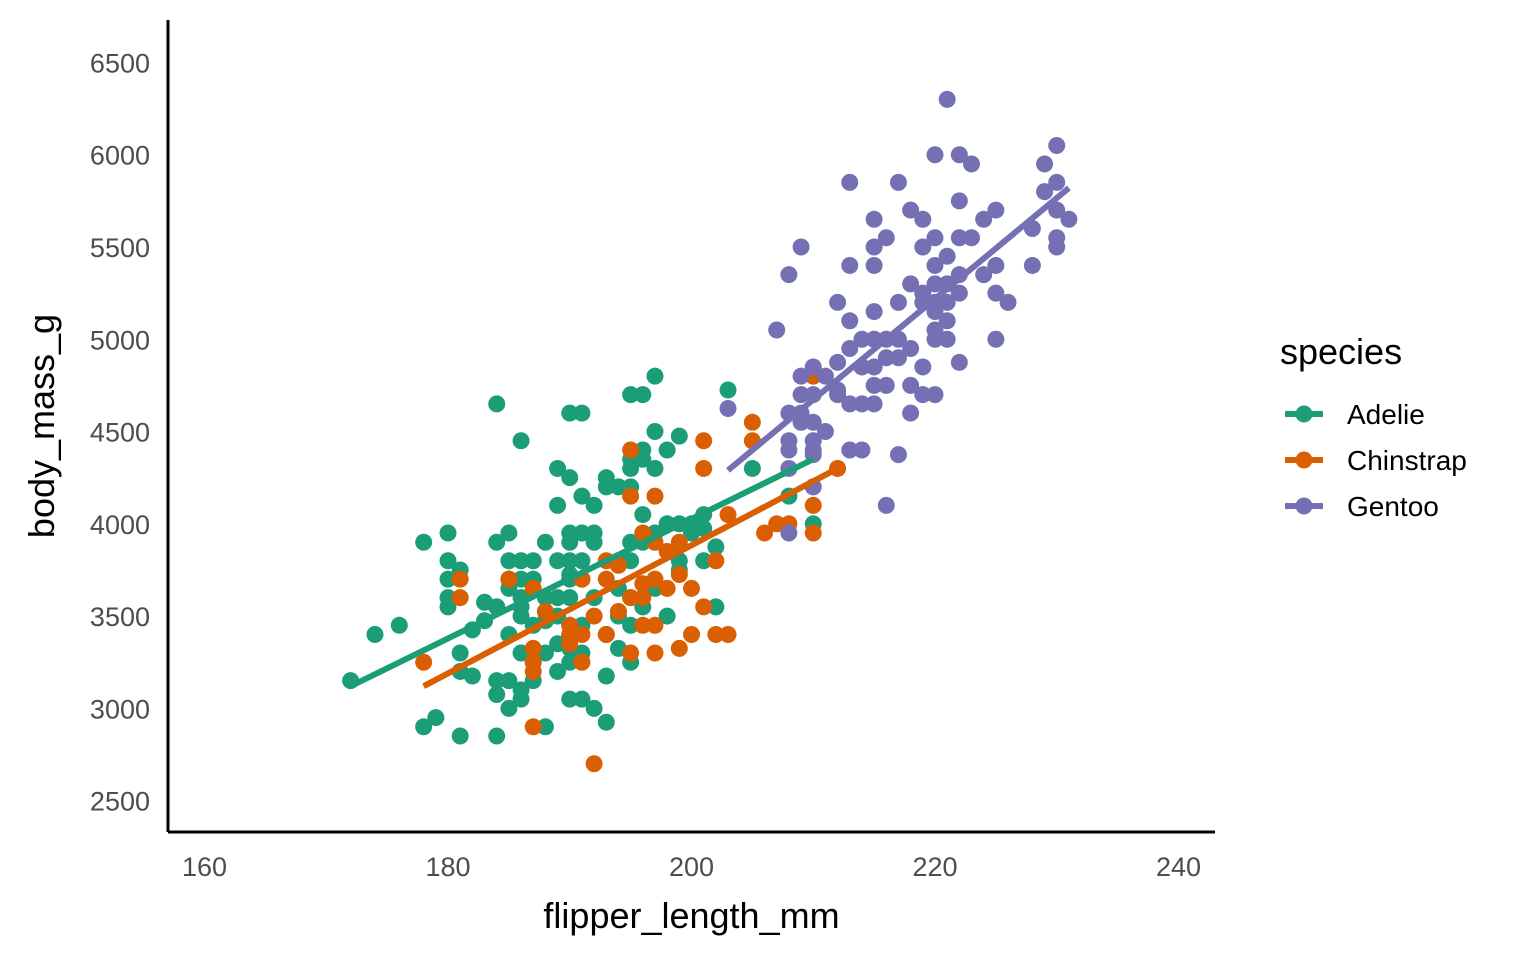  I want to click on series-gentoo-points, so click(898, 316).